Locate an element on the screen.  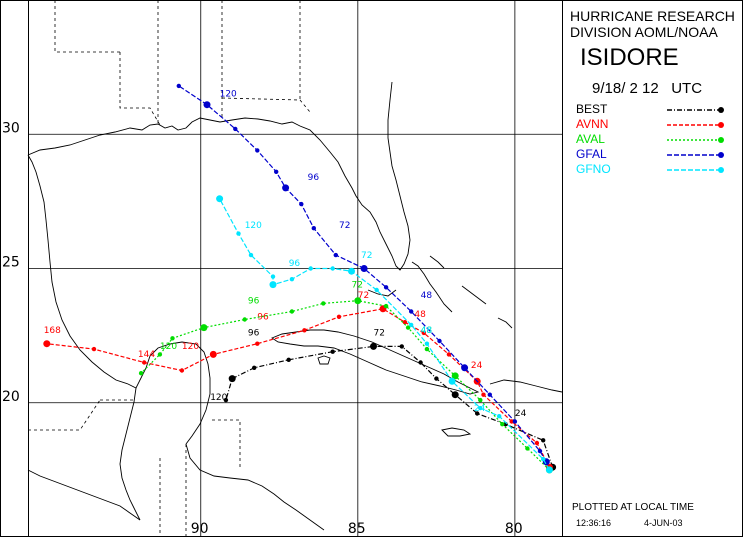
title-line-1: HURRICANE RESEARCH is located at coordinates (652, 16).